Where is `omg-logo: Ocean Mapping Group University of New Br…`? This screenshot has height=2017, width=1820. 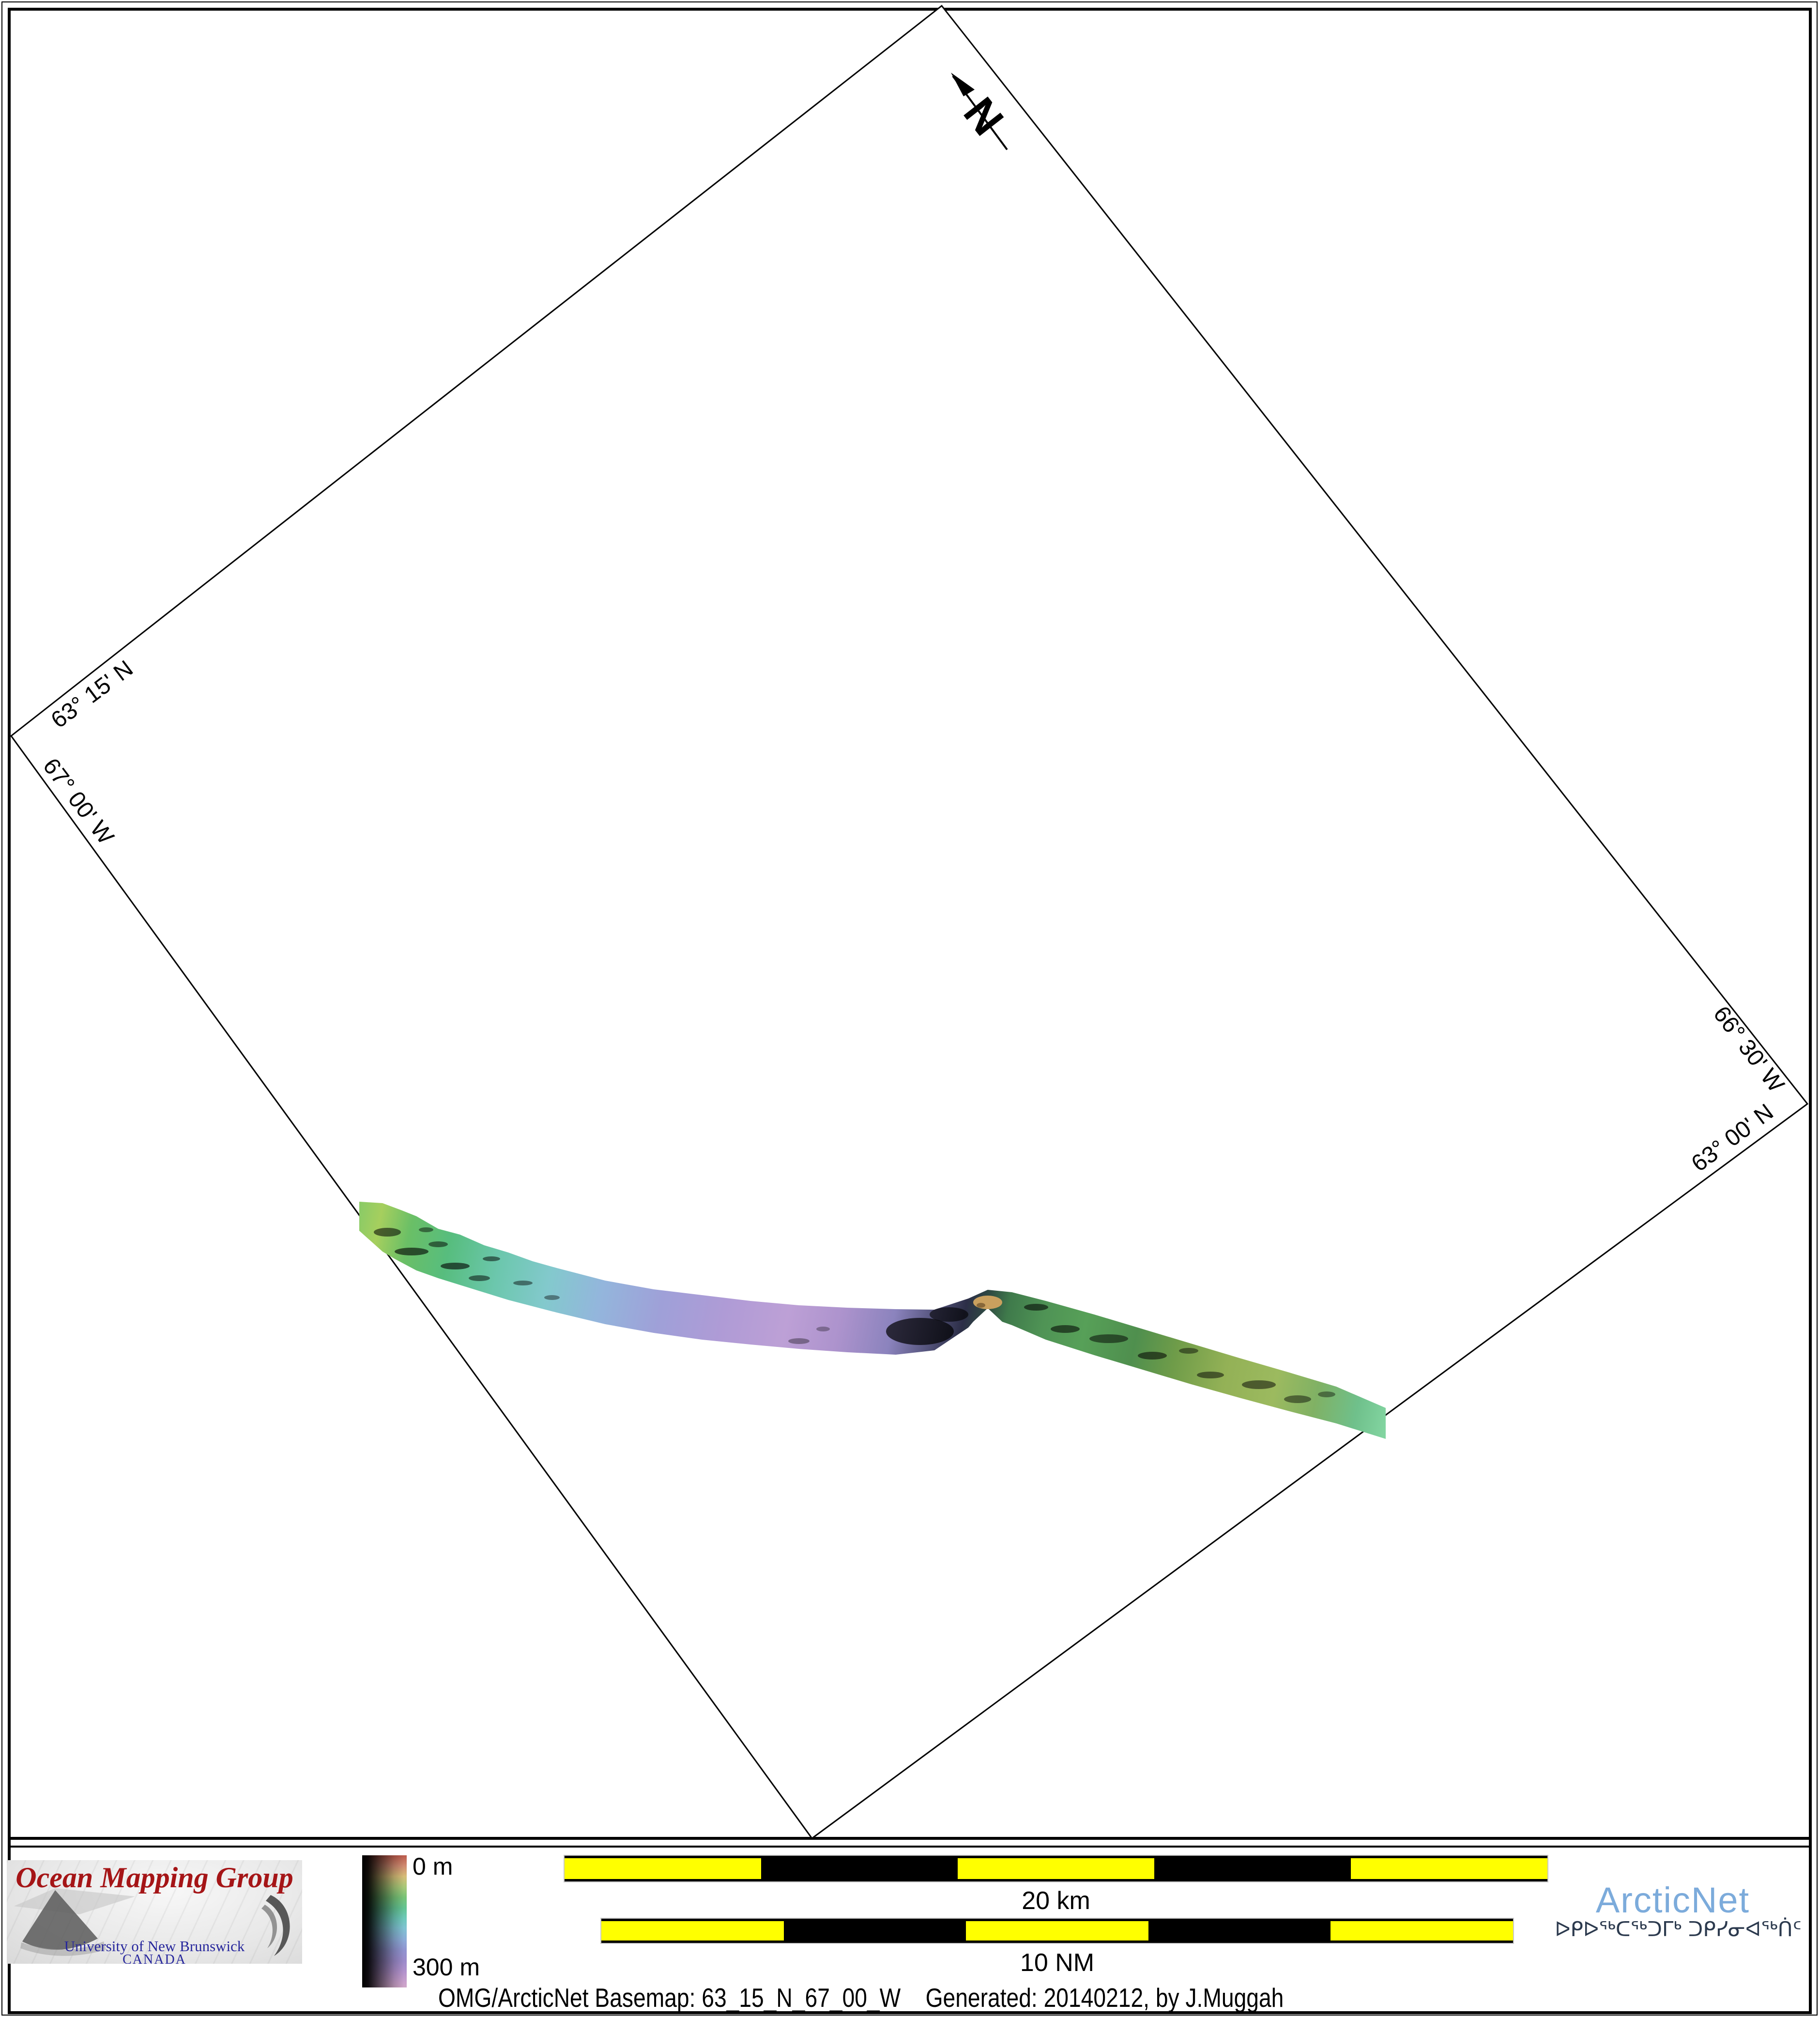
omg-logo: Ocean Mapping Group University of New Br… is located at coordinates (155, 1912).